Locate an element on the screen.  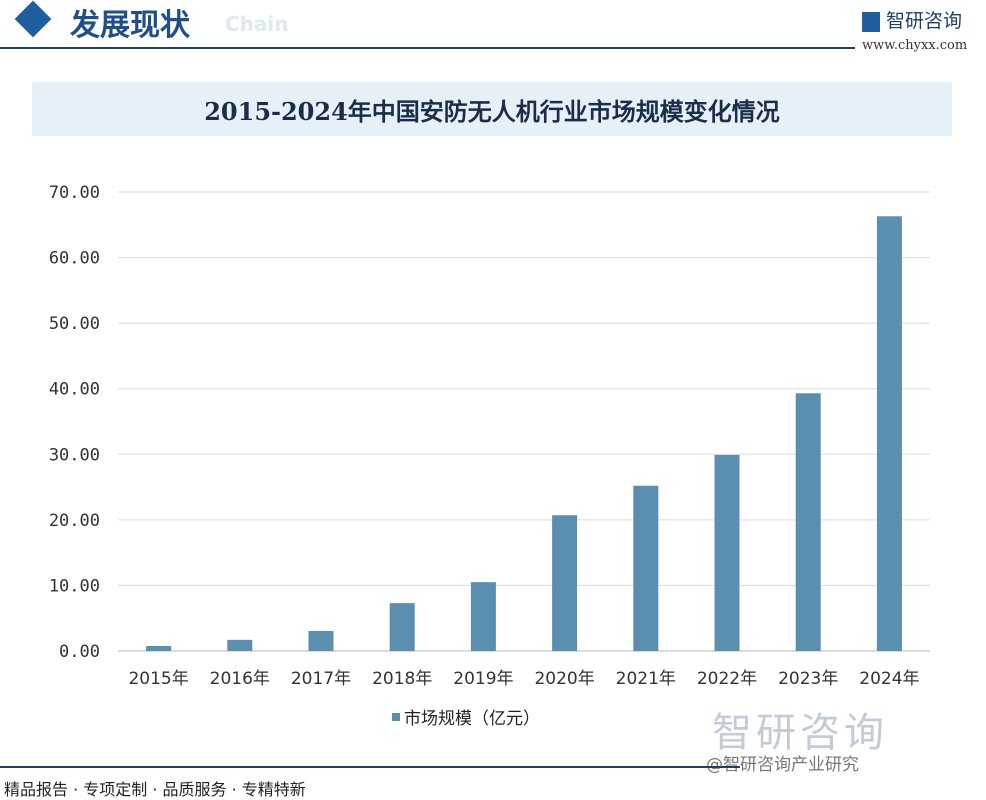
footer-divider is located at coordinates (370, 767).